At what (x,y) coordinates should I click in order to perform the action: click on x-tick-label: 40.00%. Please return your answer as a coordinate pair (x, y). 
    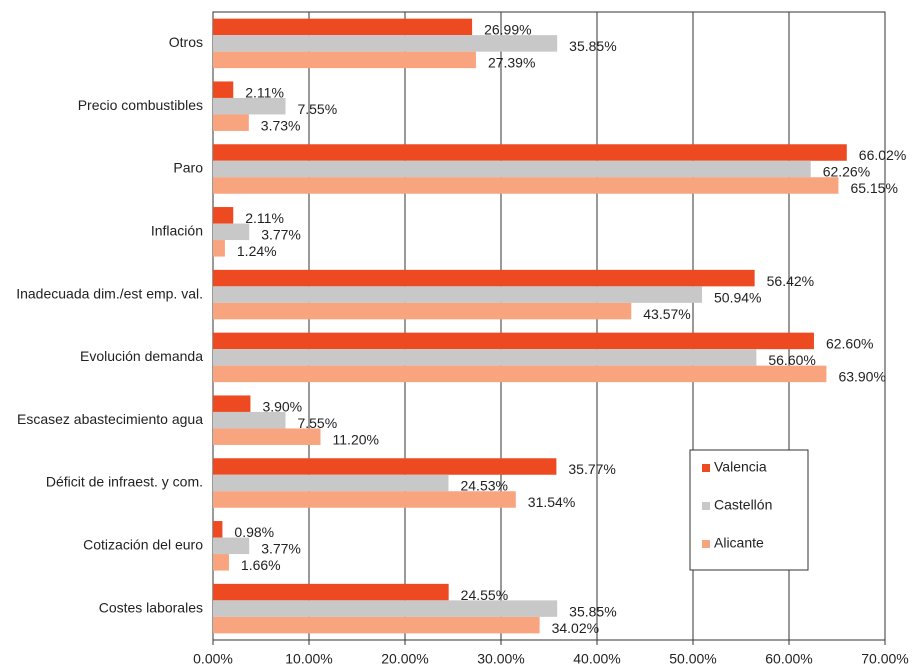
    Looking at the image, I should click on (596, 659).